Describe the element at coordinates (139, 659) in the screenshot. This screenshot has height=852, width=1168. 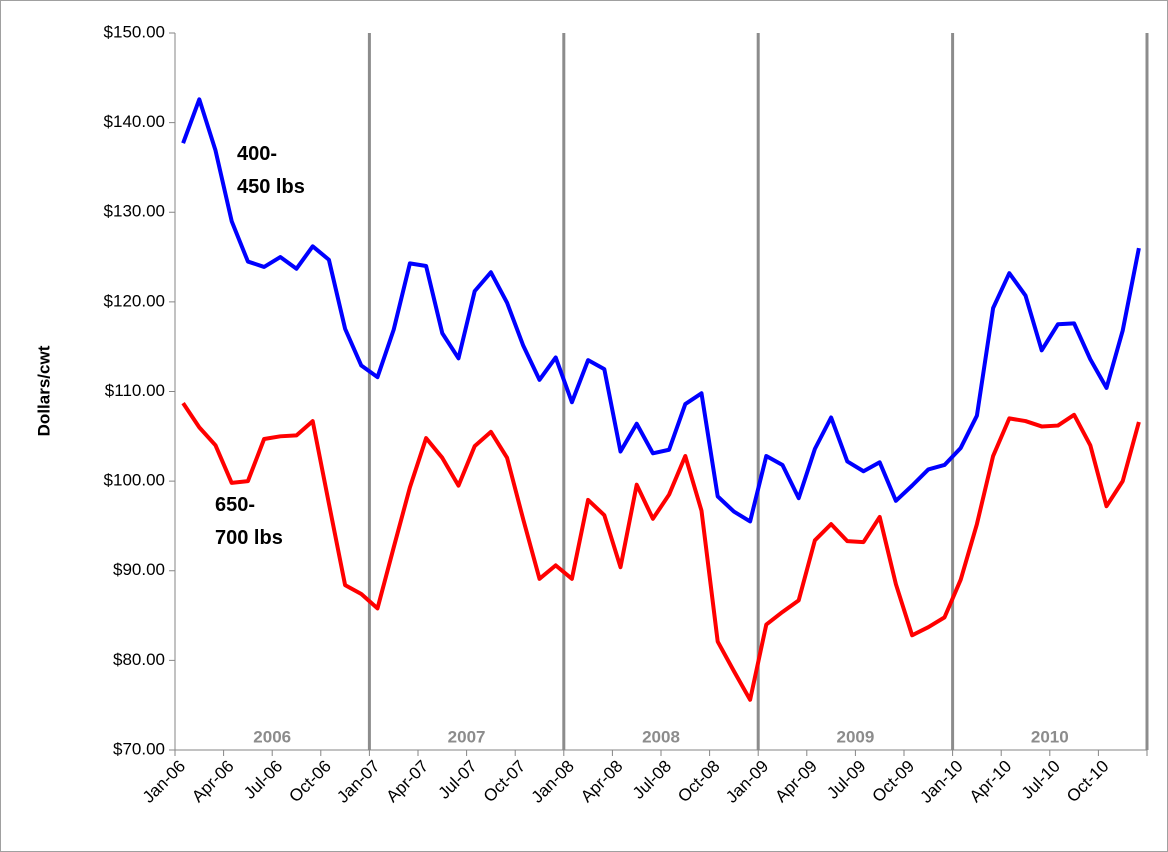
I see `y-tick-label: $80.00` at that location.